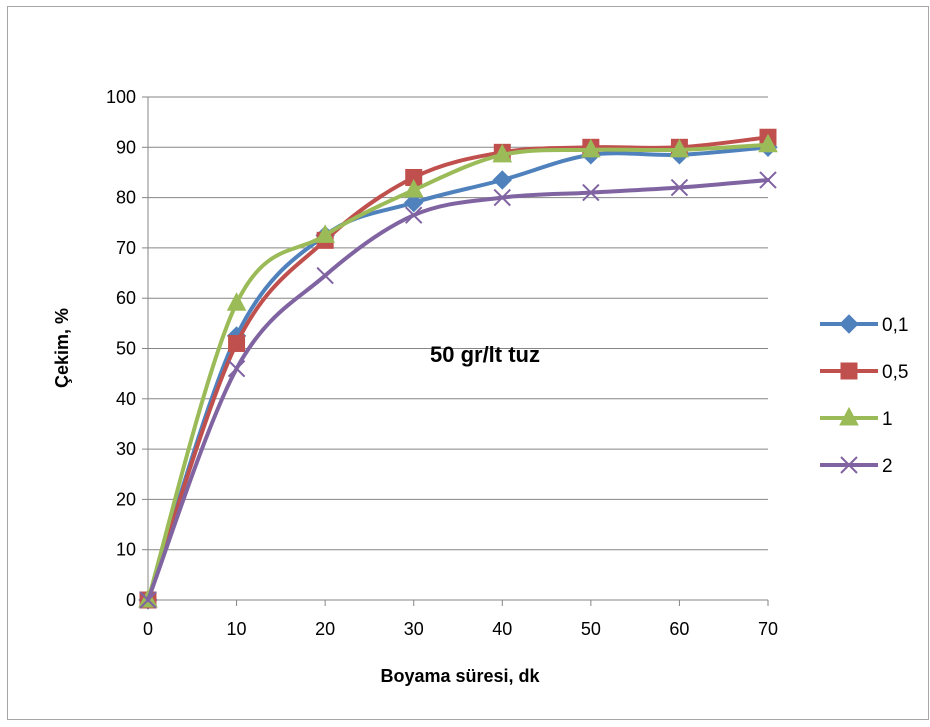 Image resolution: width=930 pixels, height=727 pixels. What do you see at coordinates (864, 325) in the screenshot?
I see `legend-entry: 0,1` at bounding box center [864, 325].